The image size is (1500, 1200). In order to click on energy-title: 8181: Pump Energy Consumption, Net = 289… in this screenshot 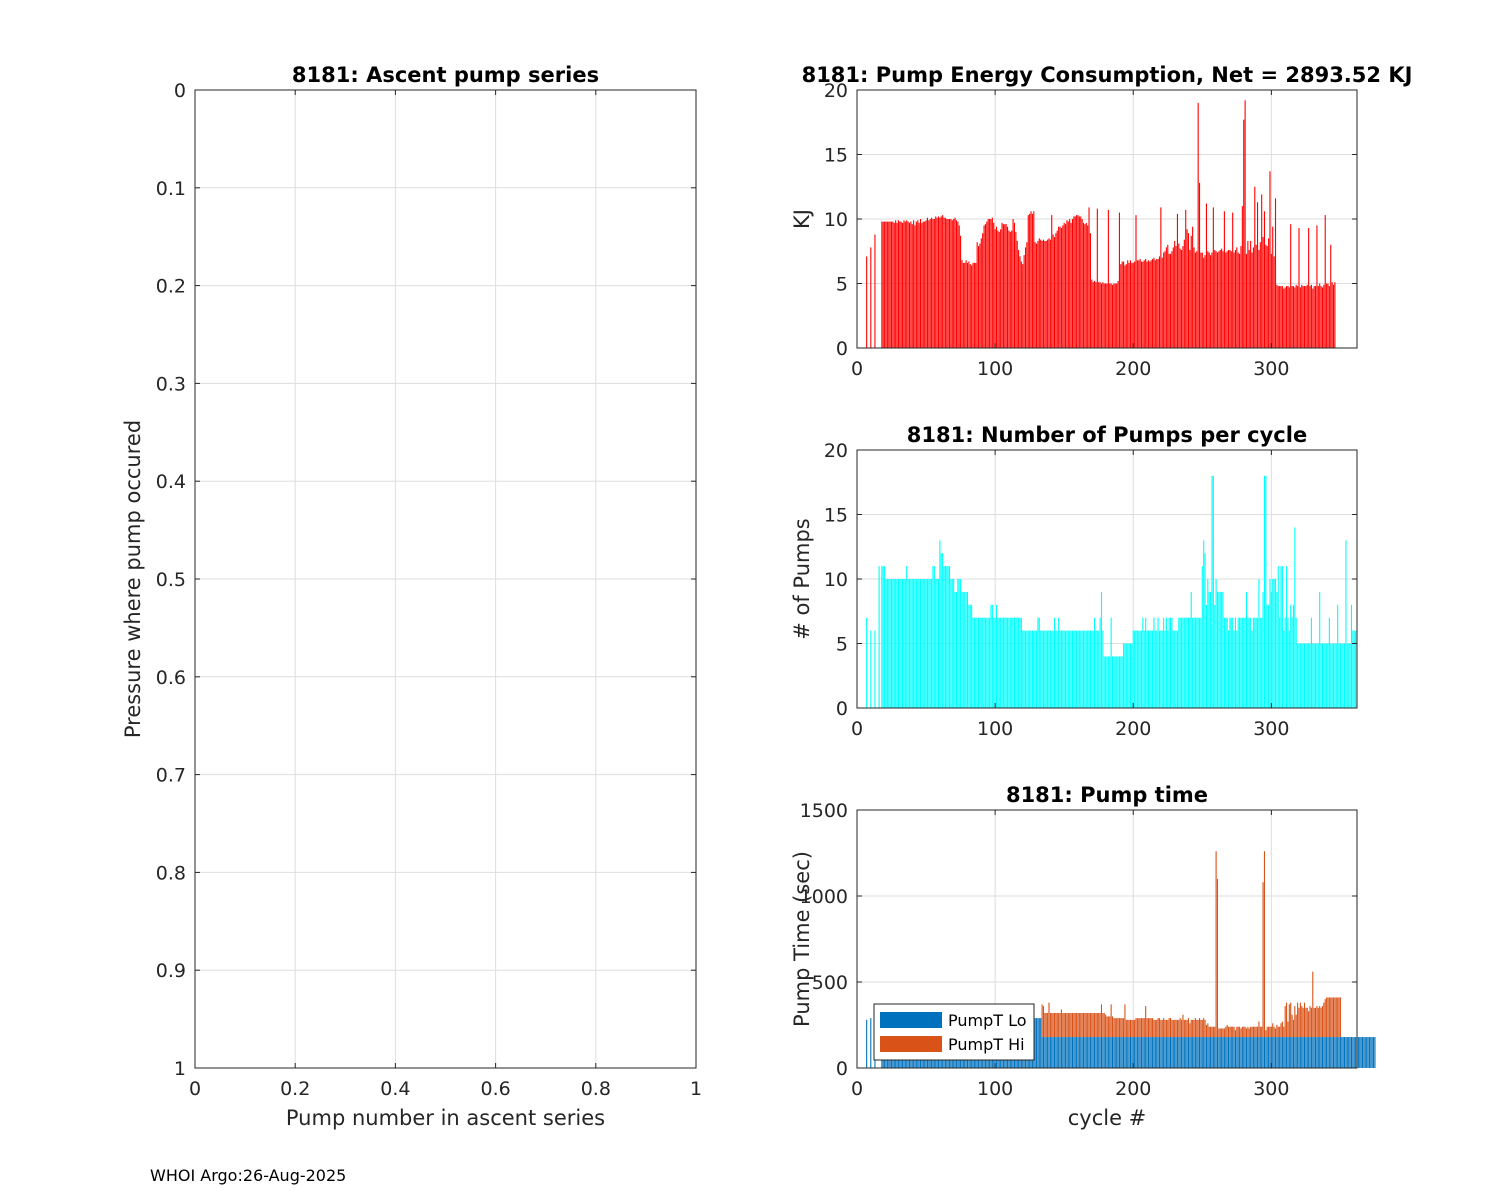, I will do `click(1107, 75)`.